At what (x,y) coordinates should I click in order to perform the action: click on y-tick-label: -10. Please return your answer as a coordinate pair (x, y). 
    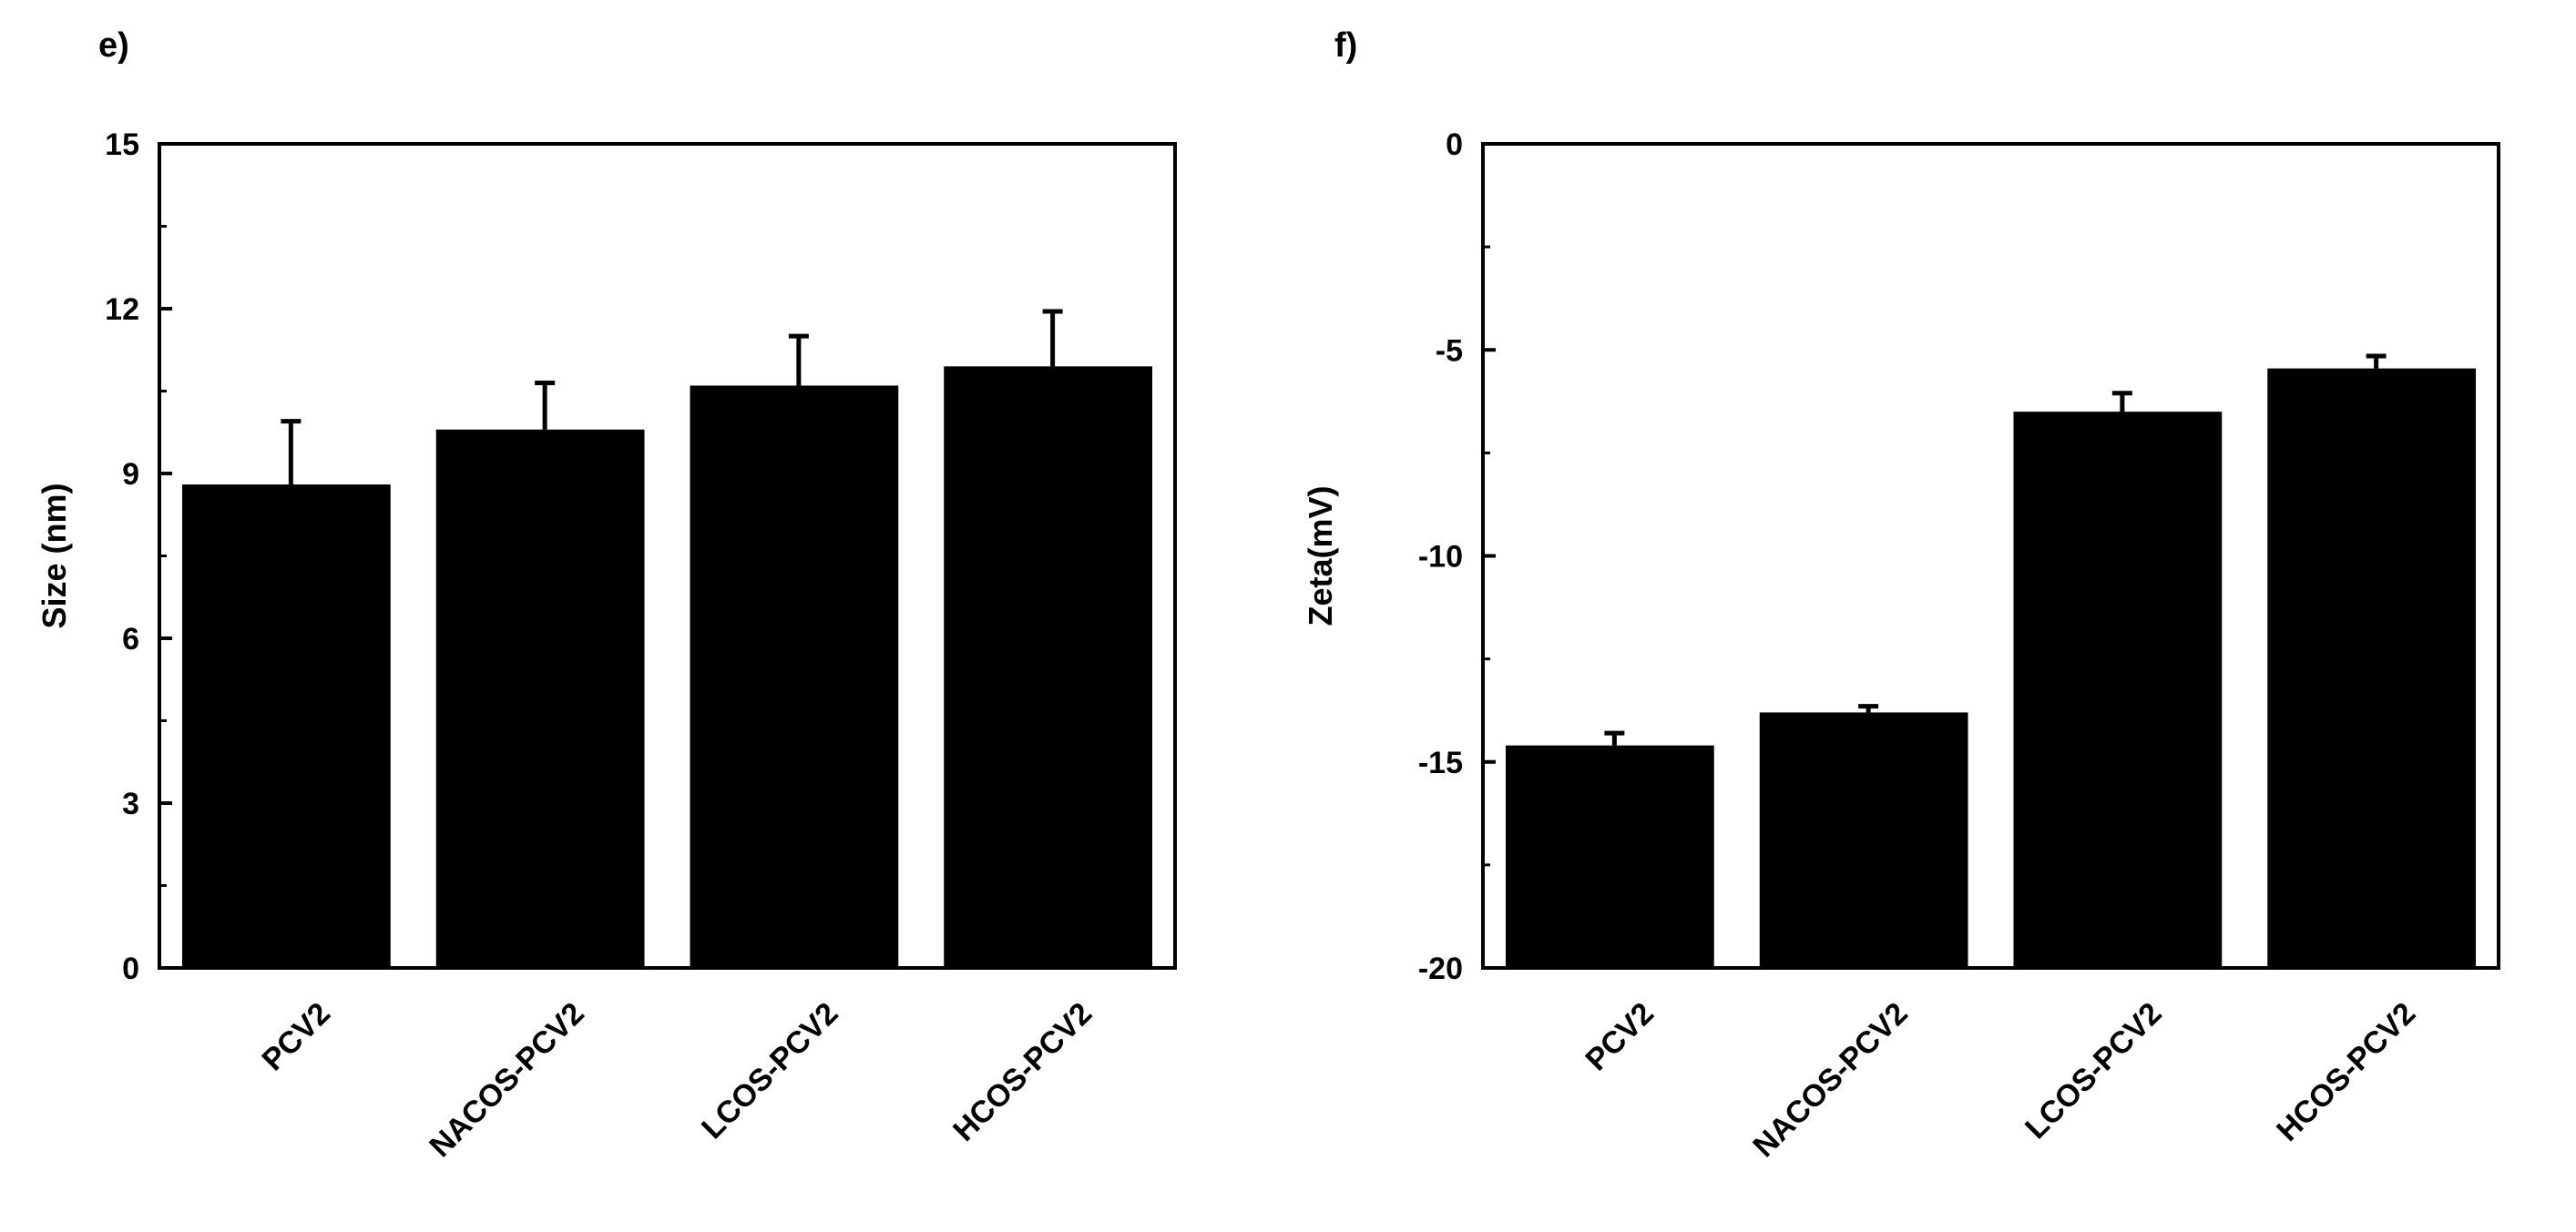
    Looking at the image, I should click on (1440, 557).